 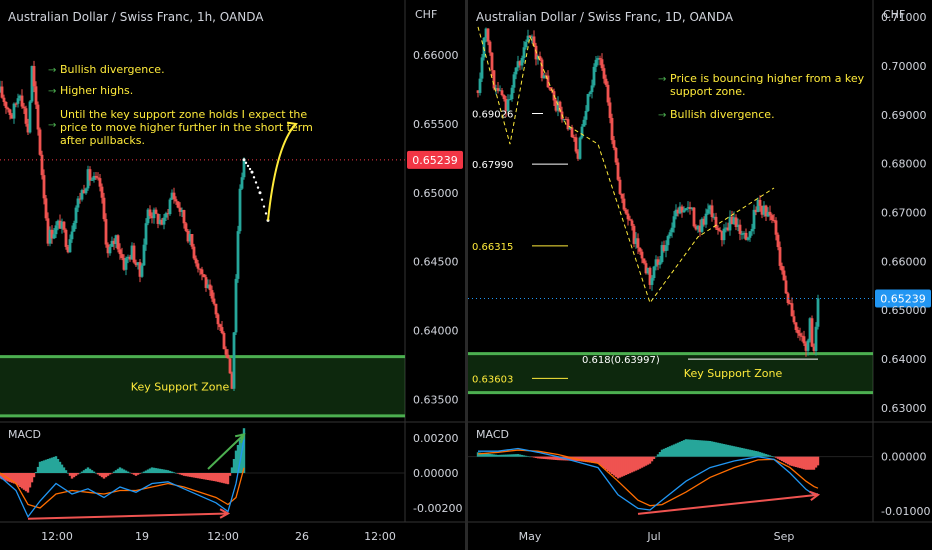 What do you see at coordinates (436, 193) in the screenshot?
I see `price-tick: 0.65000` at bounding box center [436, 193].